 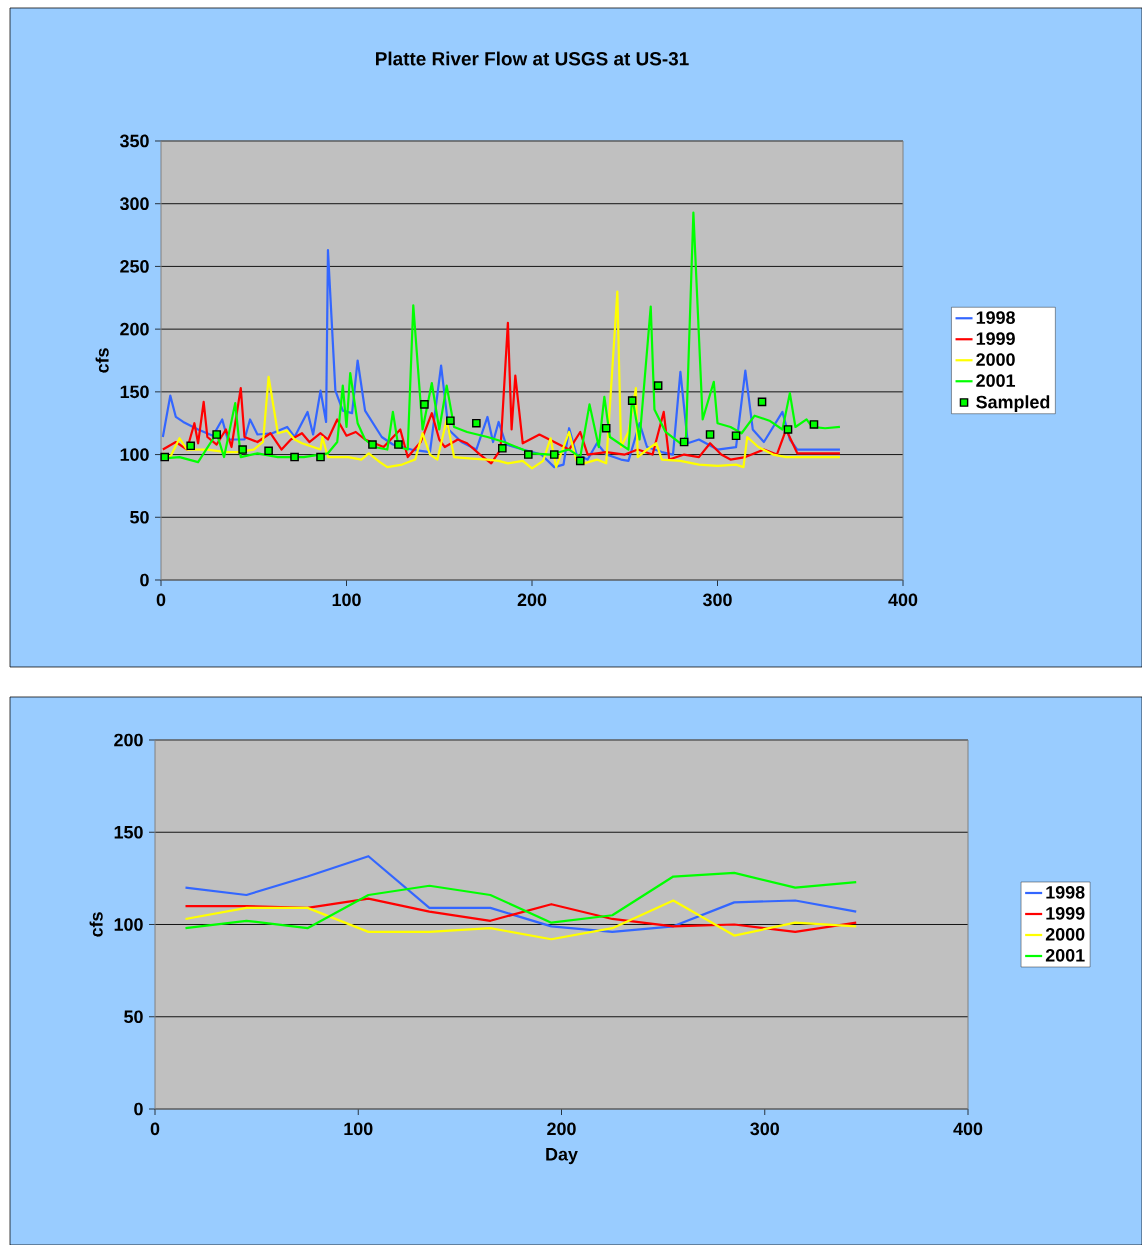 What do you see at coordinates (134, 266) in the screenshot?
I see `y-tick-label: 250` at bounding box center [134, 266].